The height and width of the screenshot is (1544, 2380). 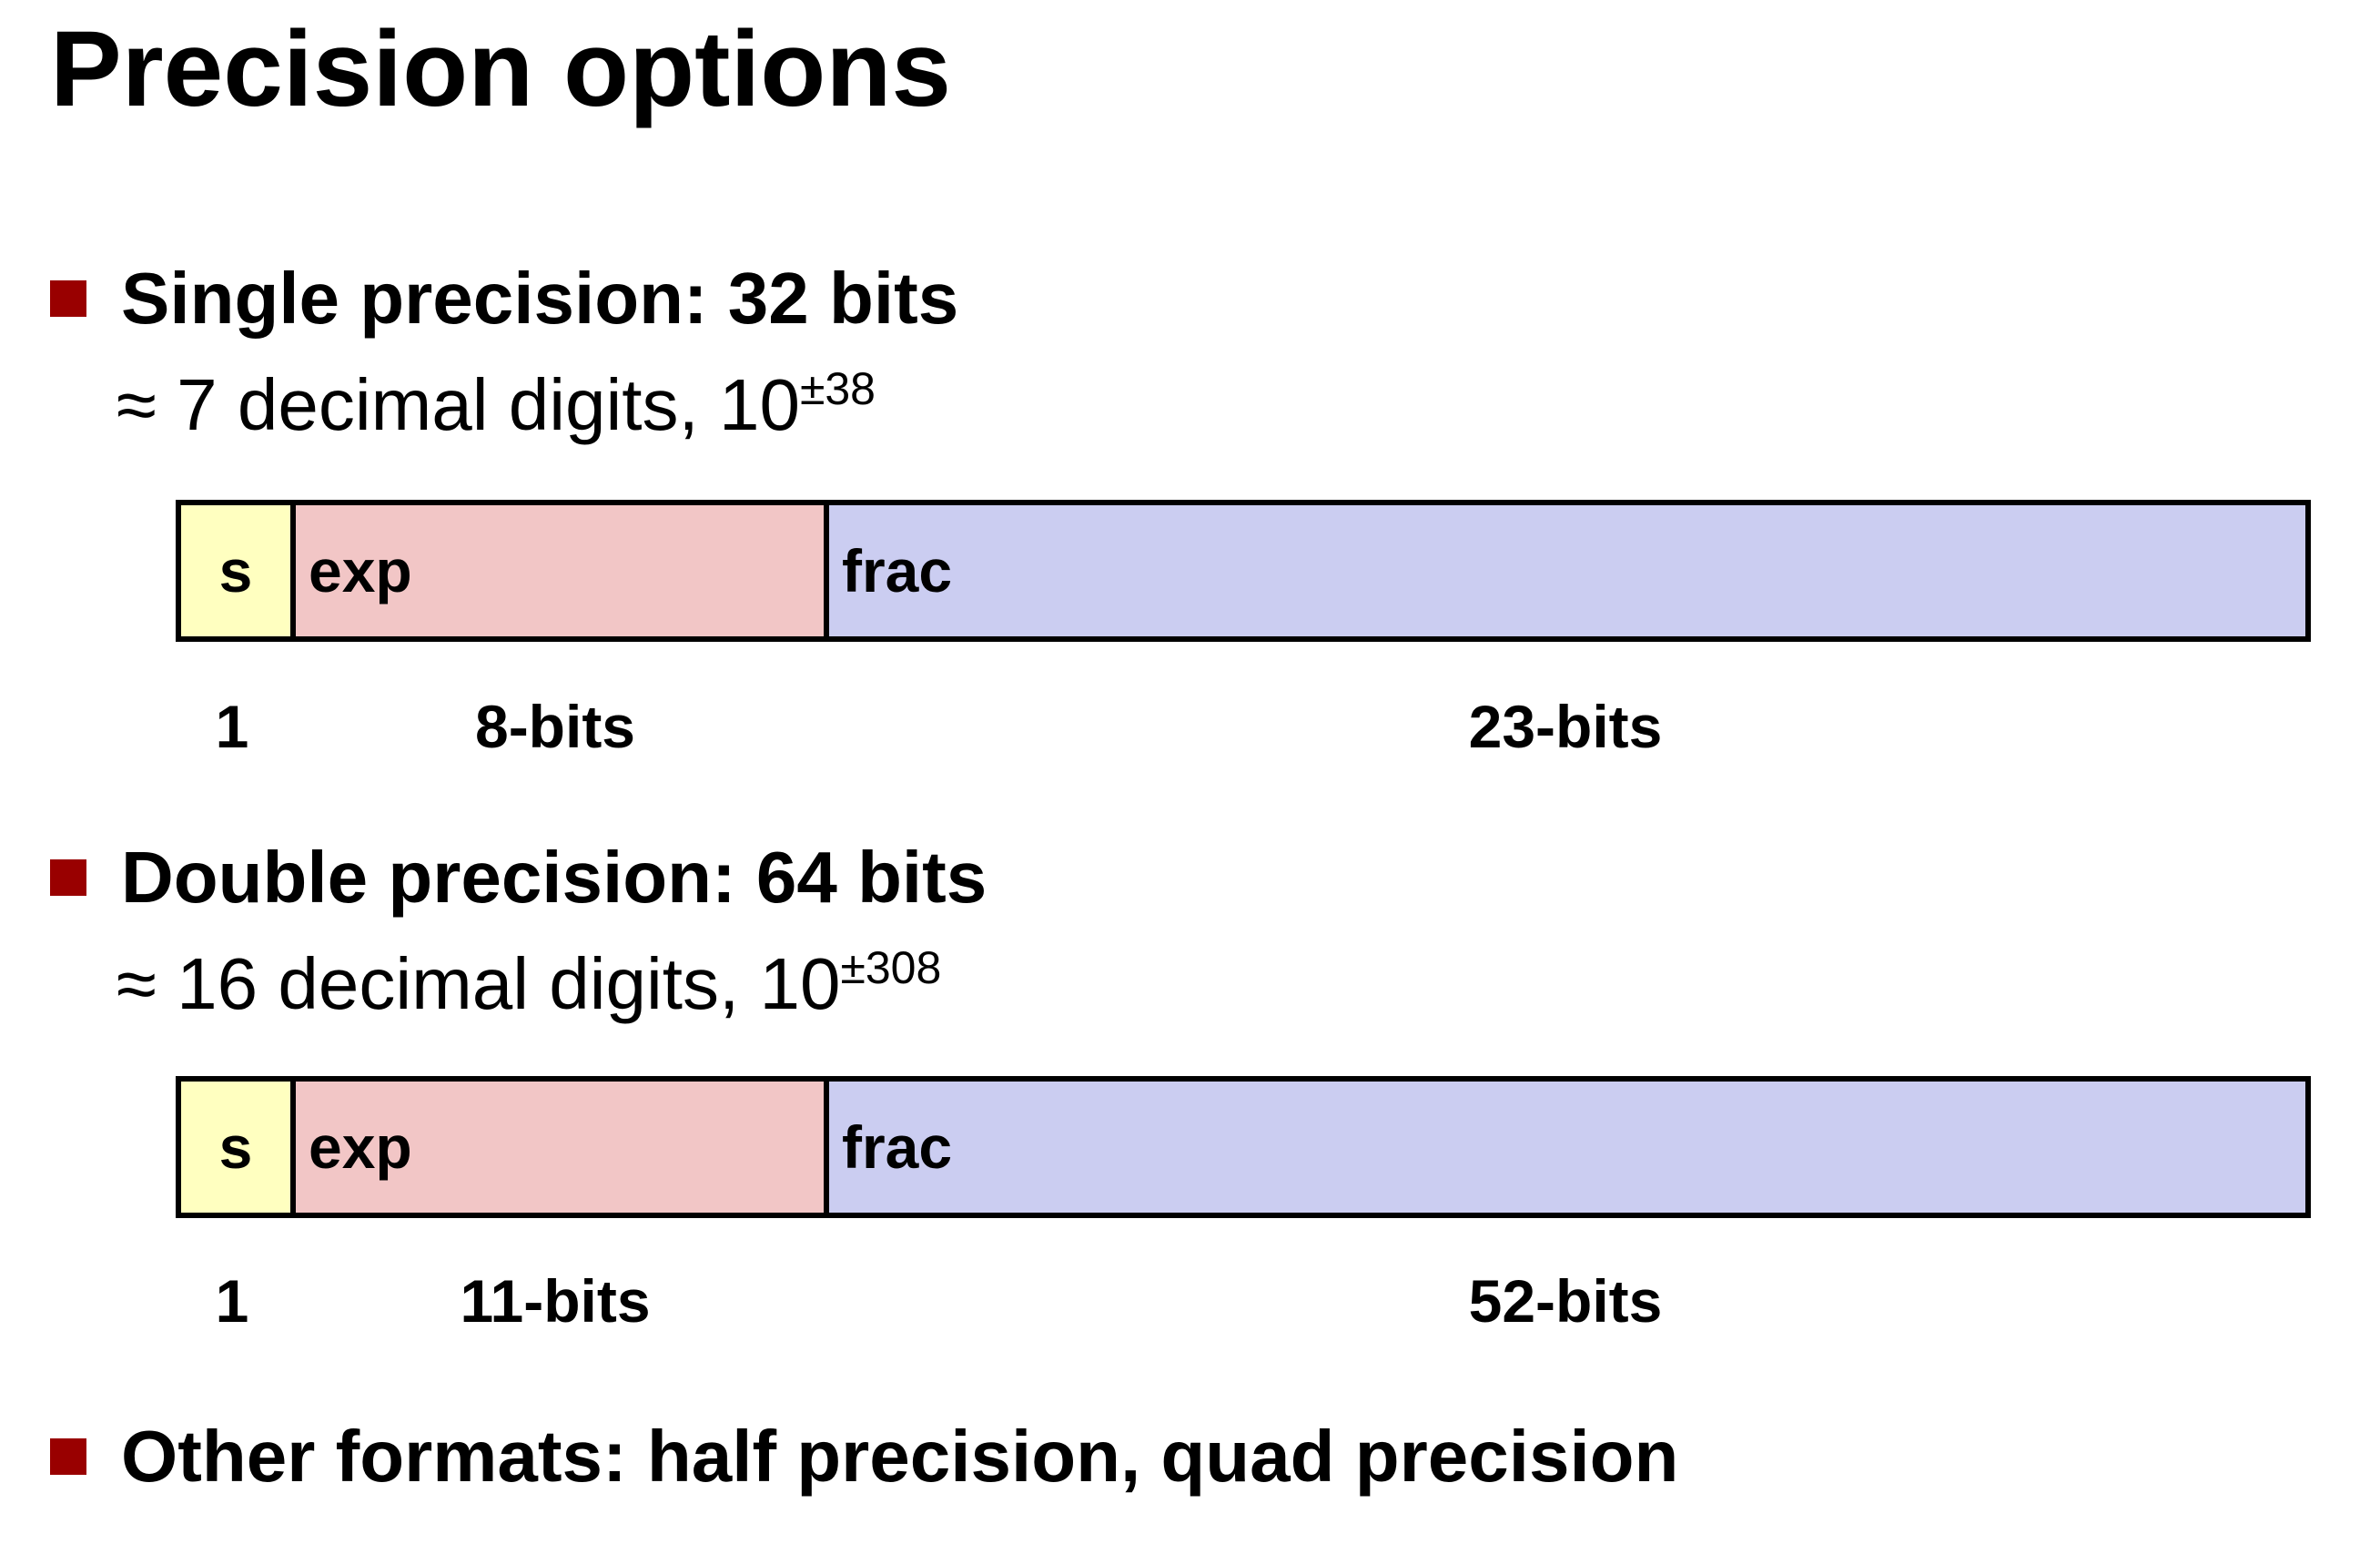 I want to click on double-frac-width-label: 52-bits, so click(x=1566, y=1301).